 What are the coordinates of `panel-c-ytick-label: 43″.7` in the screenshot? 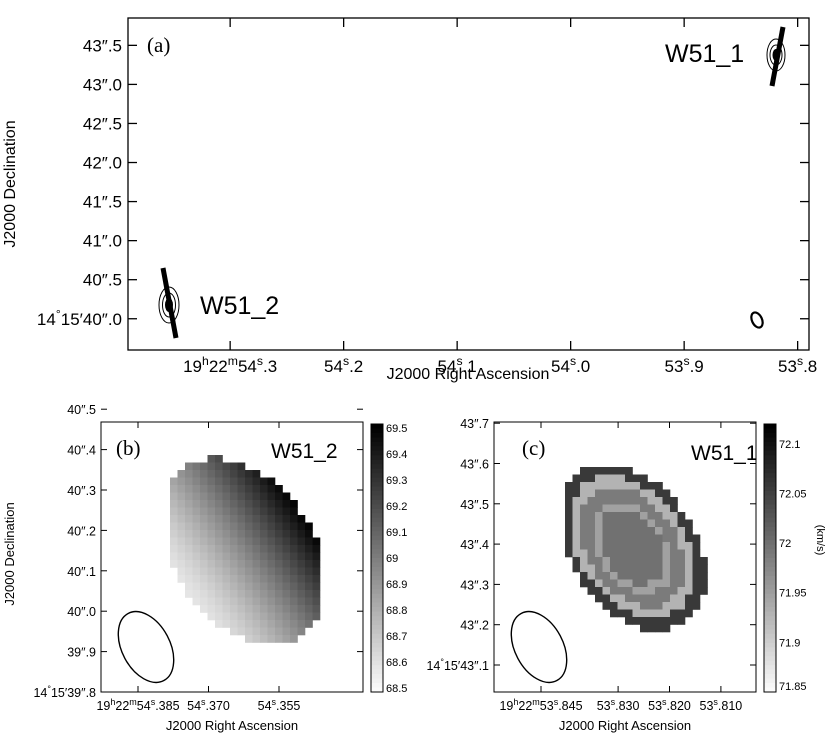 It's located at (474, 424).